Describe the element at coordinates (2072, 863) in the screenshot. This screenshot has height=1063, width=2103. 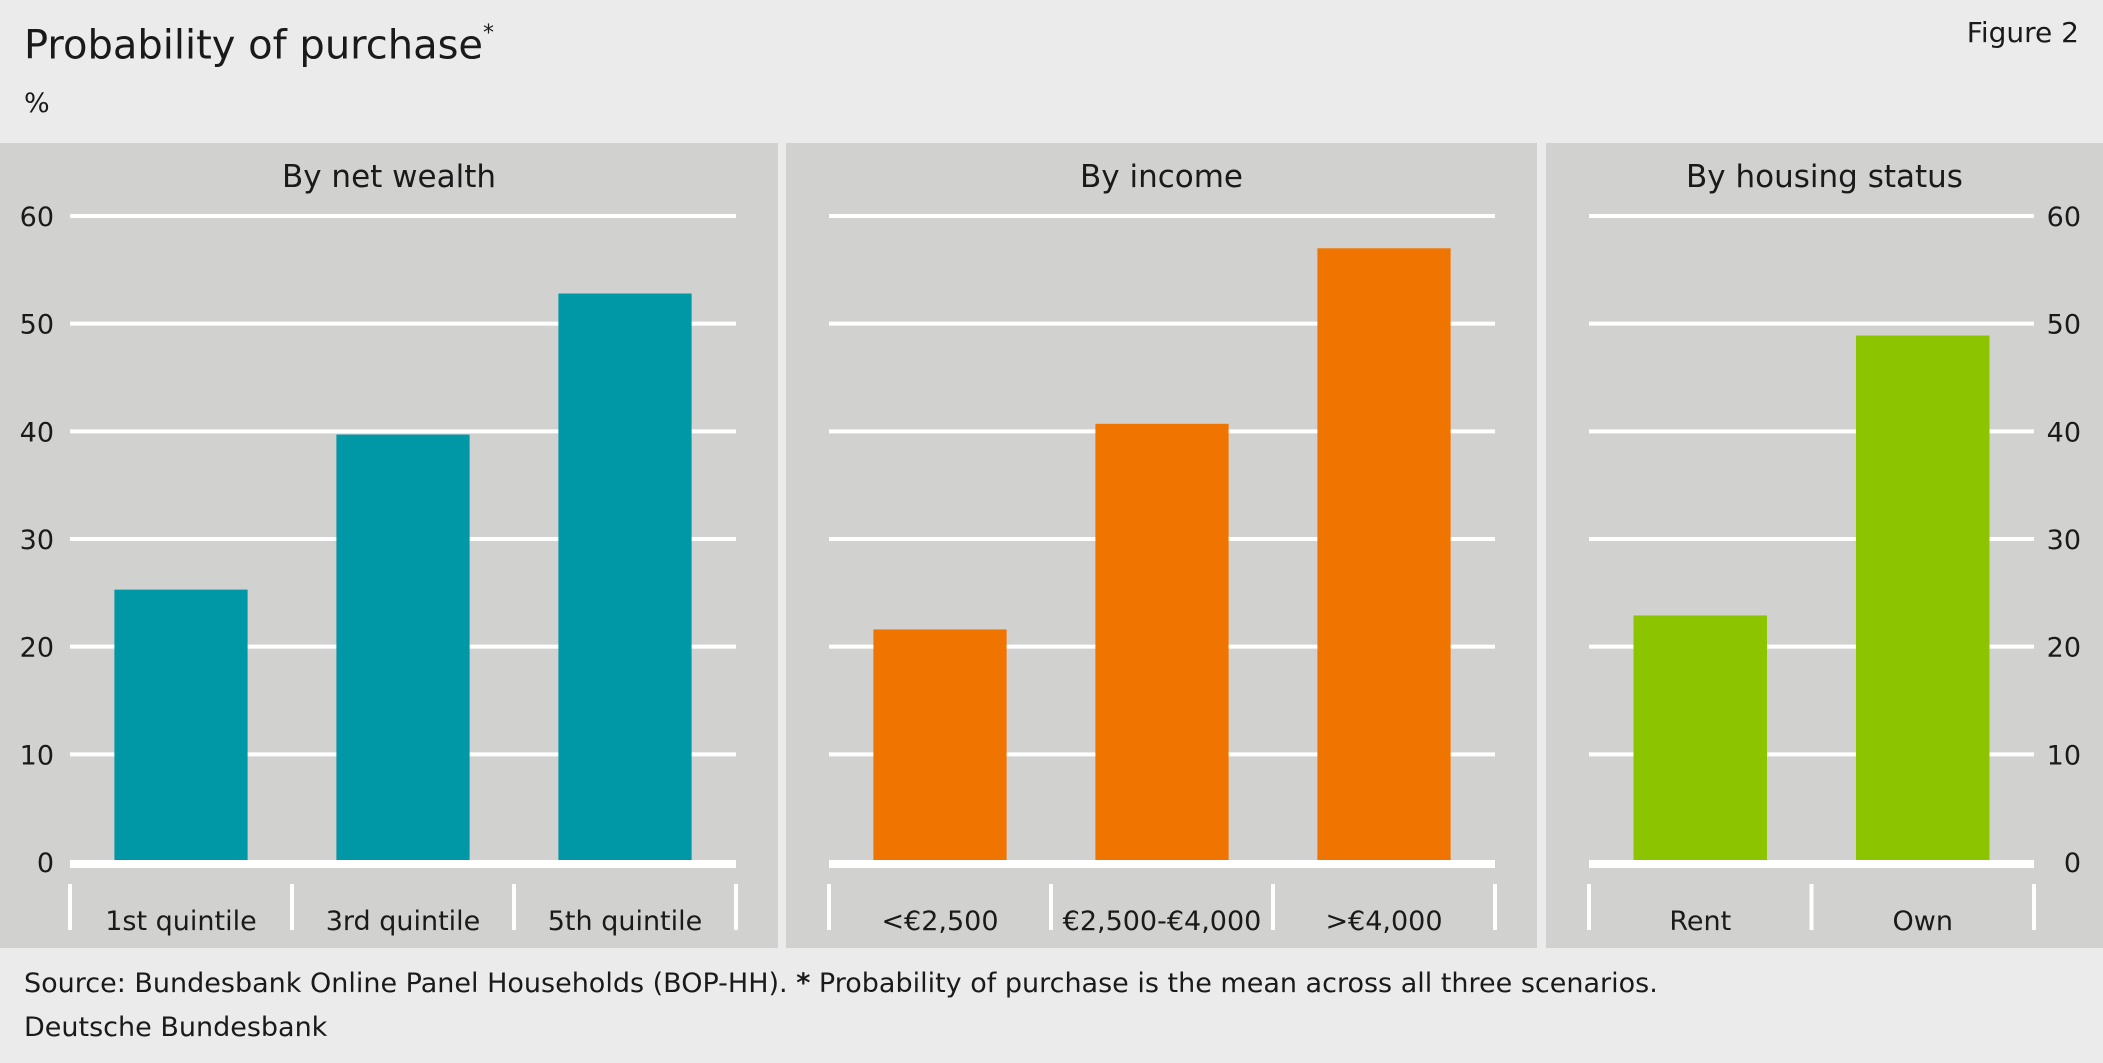
I see `panel-3-y-tick-label: 0` at that location.